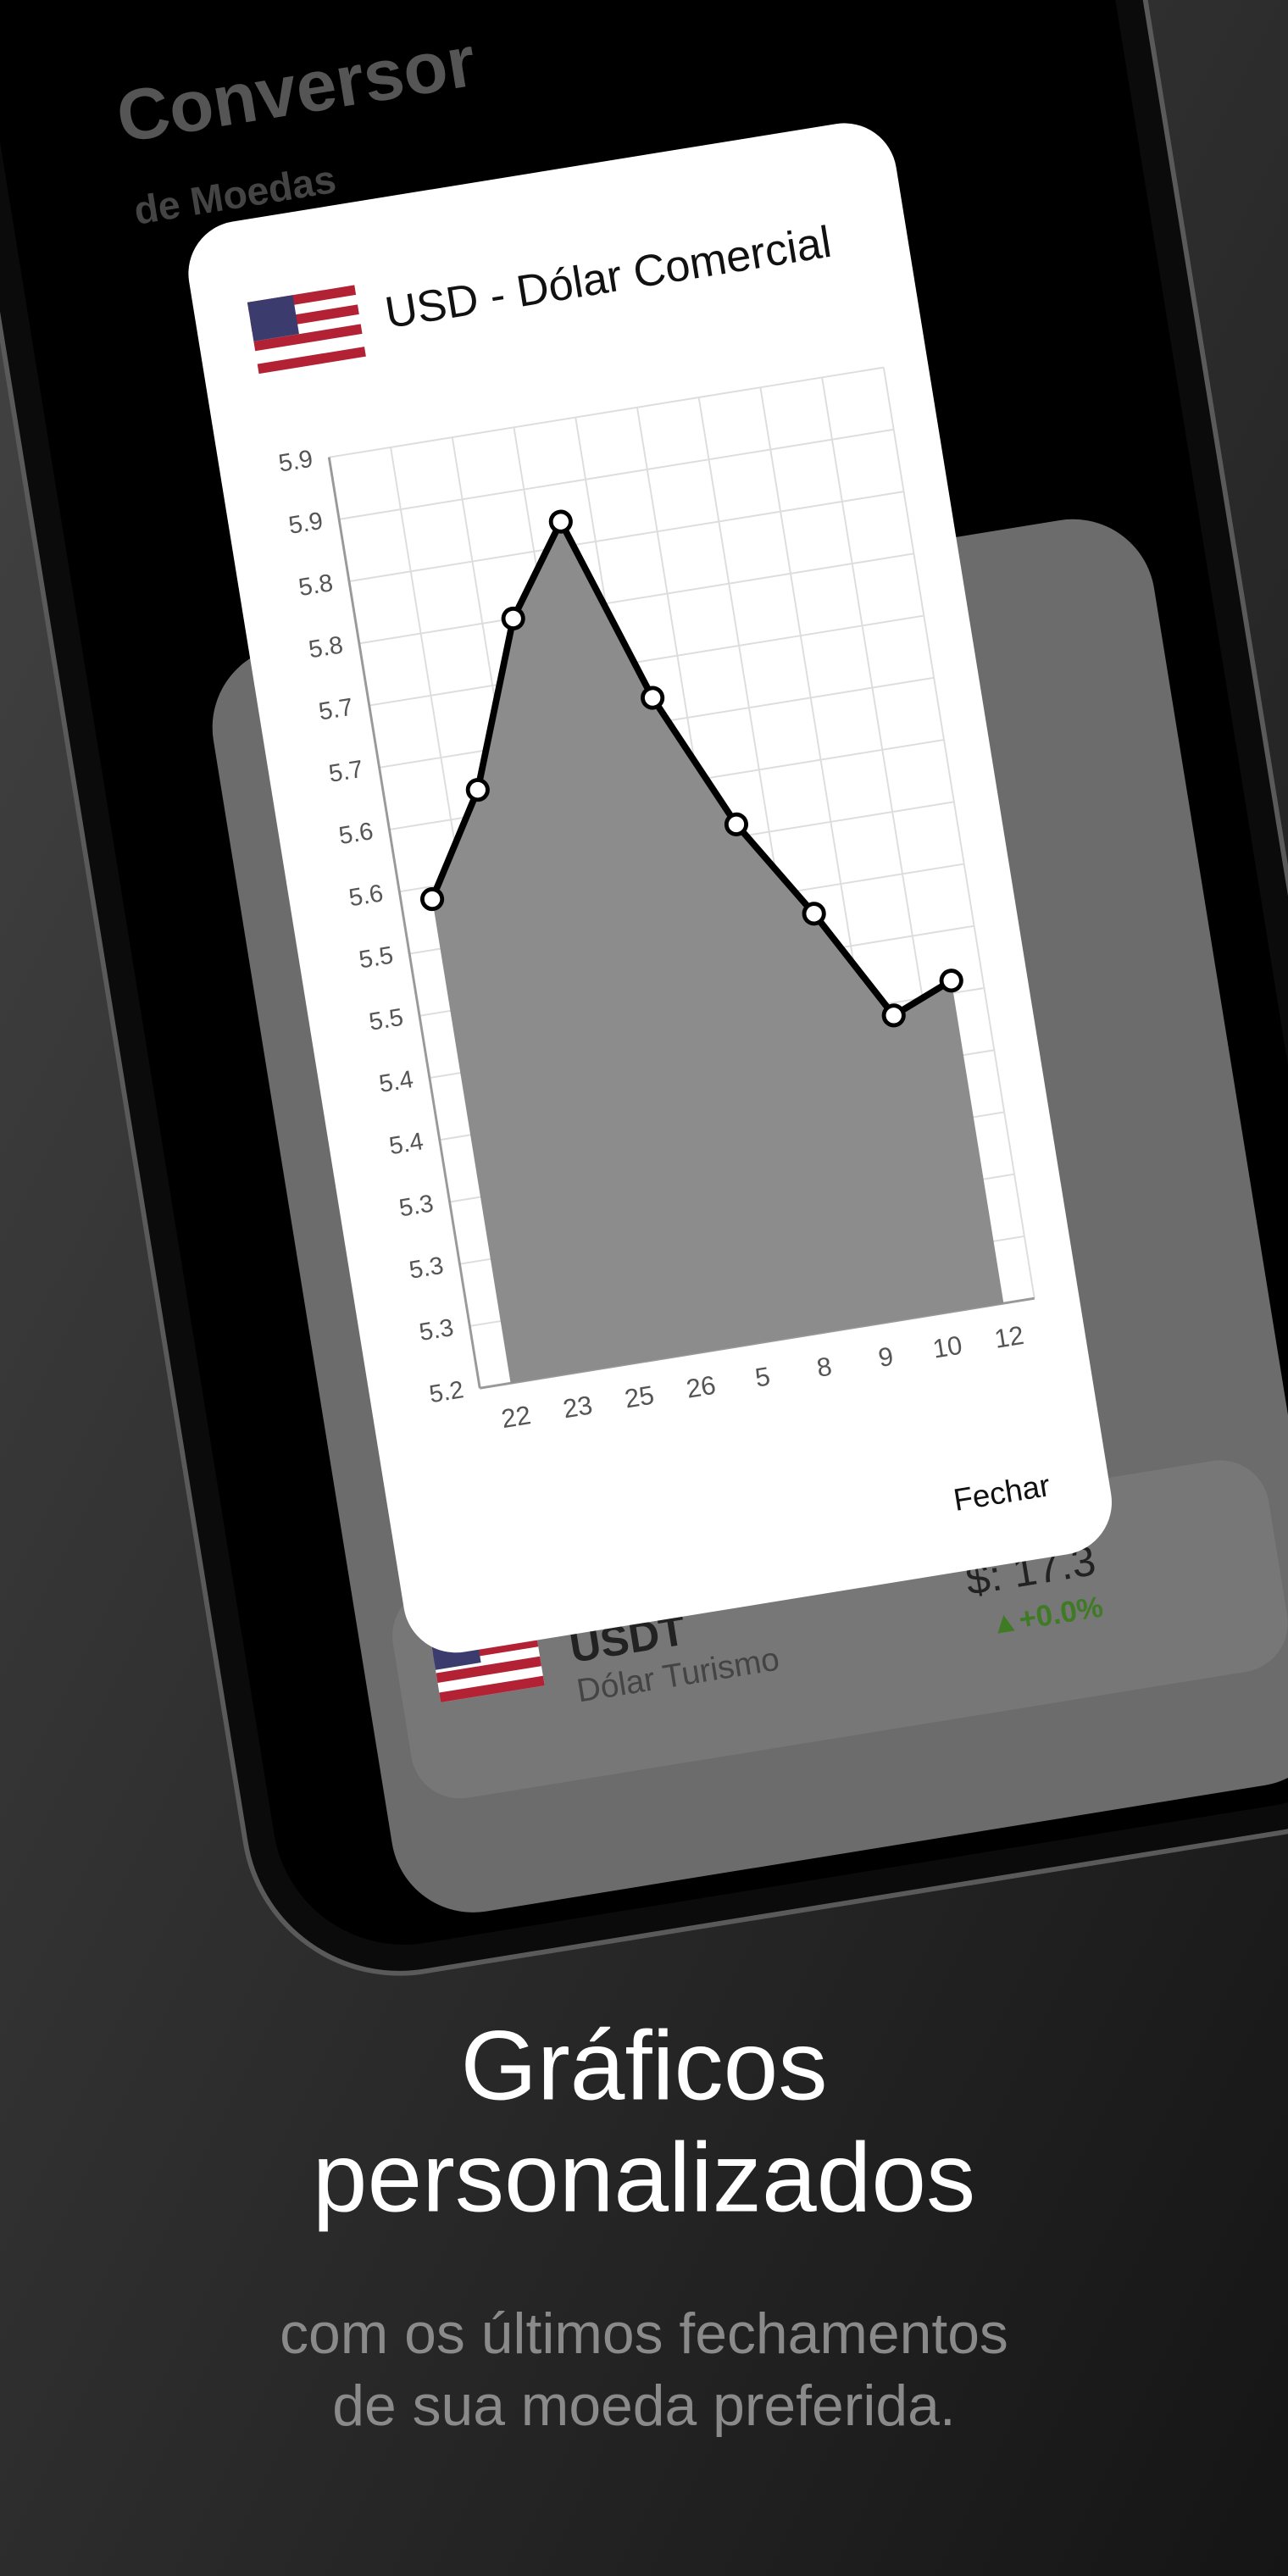 The height and width of the screenshot is (2576, 1288). I want to click on x-tick-label: 9, so click(886, 1357).